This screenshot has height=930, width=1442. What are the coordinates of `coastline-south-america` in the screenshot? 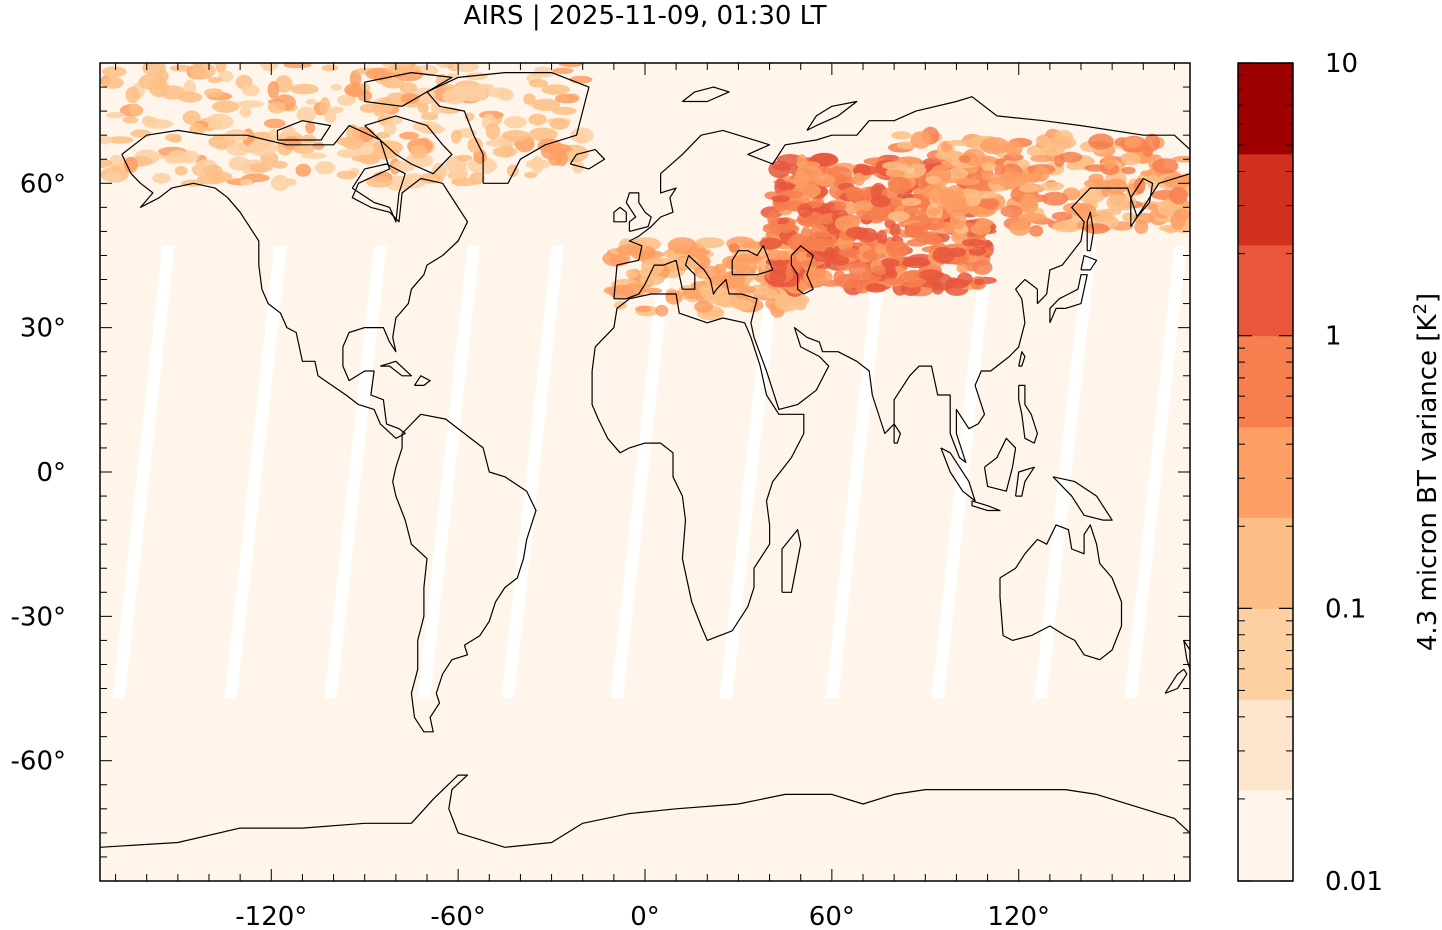 It's located at (464, 573).